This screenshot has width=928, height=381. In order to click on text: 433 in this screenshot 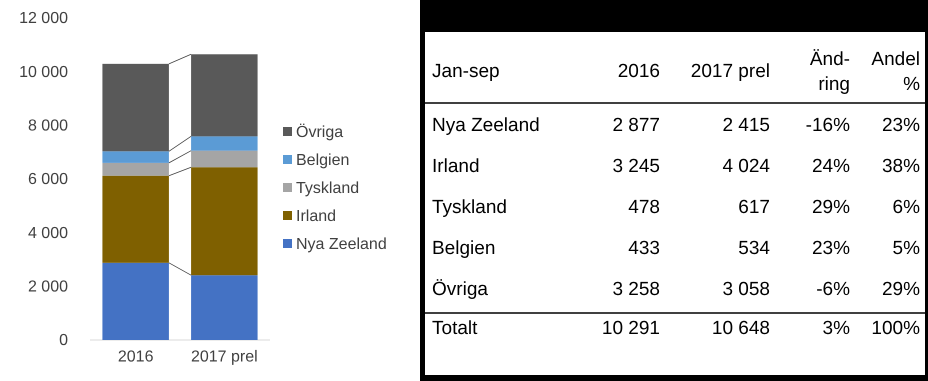, I will do `click(644, 248)`.